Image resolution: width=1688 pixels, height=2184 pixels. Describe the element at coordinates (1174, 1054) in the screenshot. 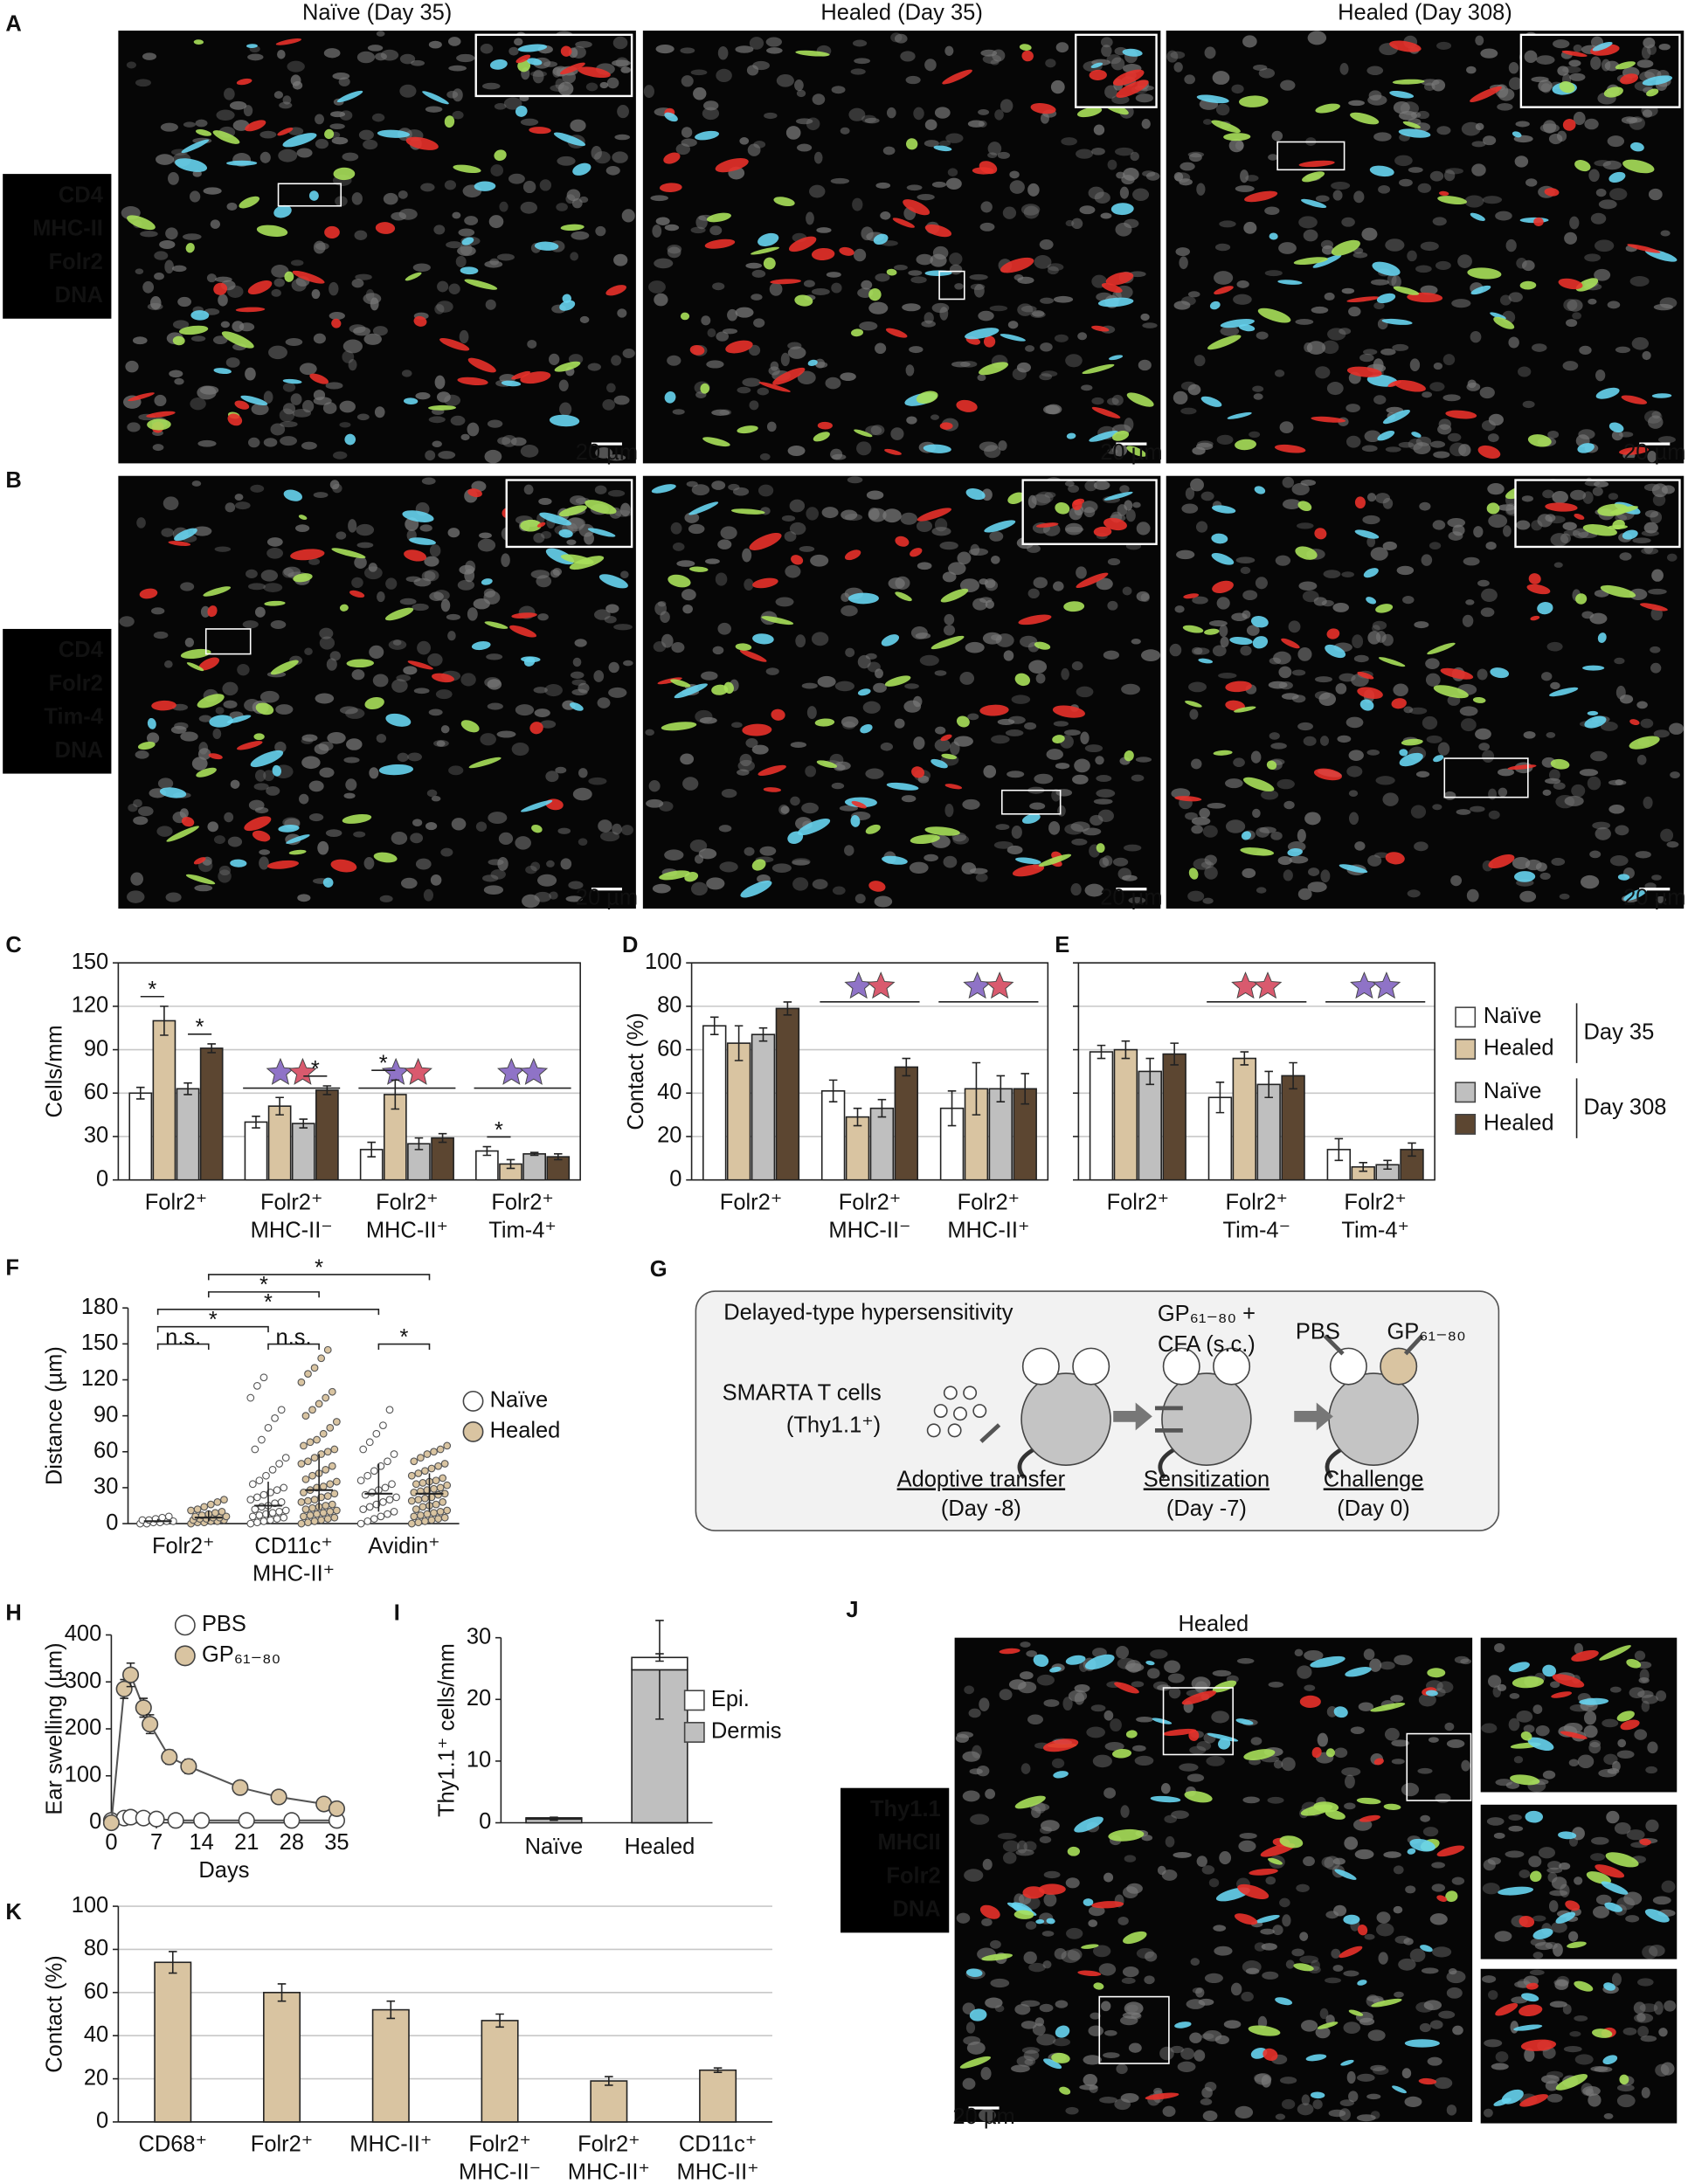

I see `error-bar` at that location.